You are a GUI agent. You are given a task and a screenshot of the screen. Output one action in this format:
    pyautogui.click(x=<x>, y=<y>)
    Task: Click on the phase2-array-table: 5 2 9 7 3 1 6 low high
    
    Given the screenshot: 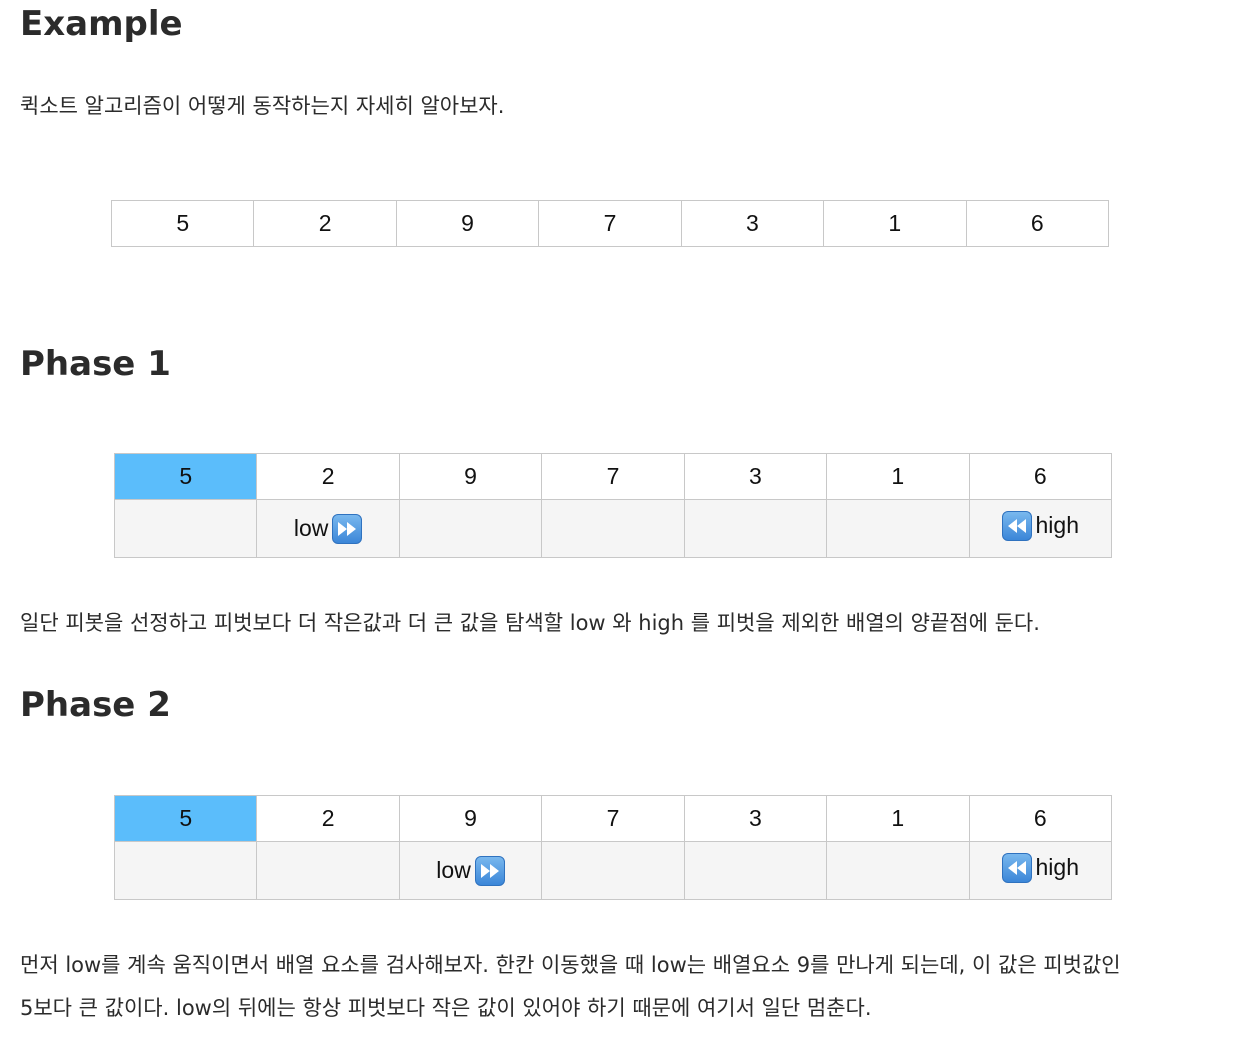 What is the action you would take?
    pyautogui.click(x=613, y=847)
    